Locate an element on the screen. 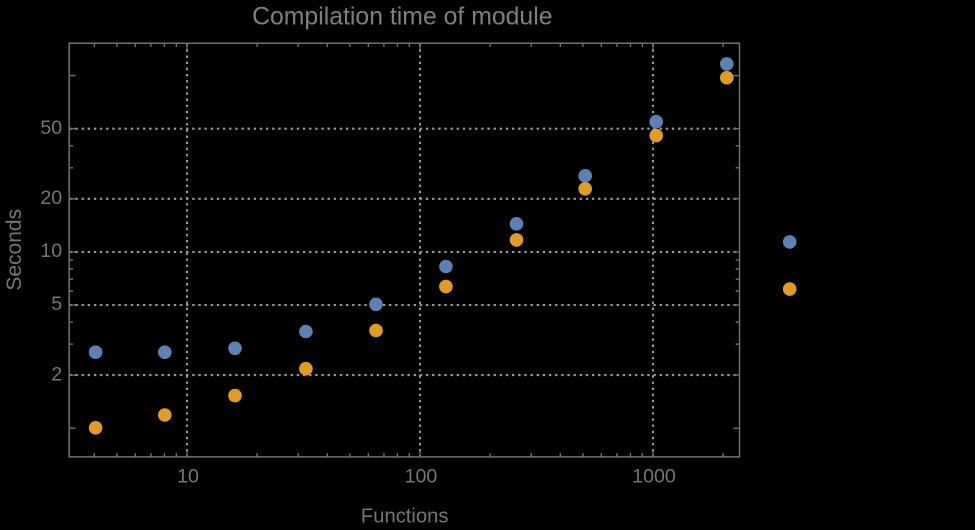 This screenshot has height=530, width=975. svg-text: 20 is located at coordinates (51, 198).